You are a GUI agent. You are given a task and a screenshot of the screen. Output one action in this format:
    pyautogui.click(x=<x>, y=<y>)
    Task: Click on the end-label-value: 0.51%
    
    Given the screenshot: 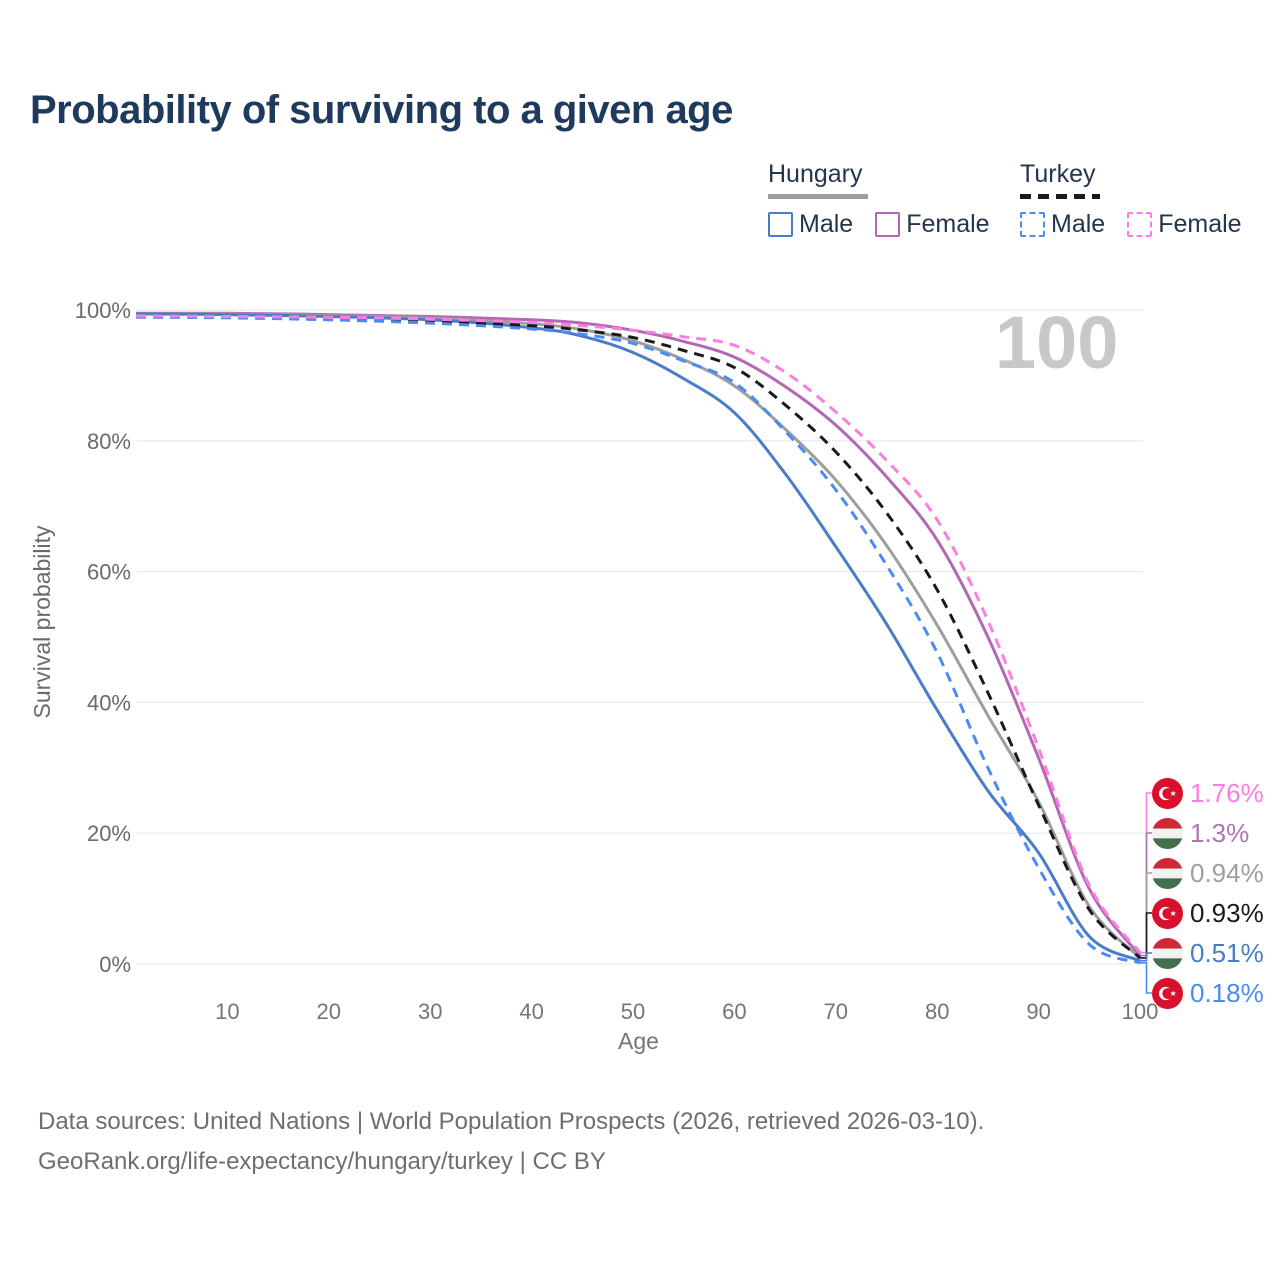 What is the action you would take?
    pyautogui.click(x=1227, y=952)
    